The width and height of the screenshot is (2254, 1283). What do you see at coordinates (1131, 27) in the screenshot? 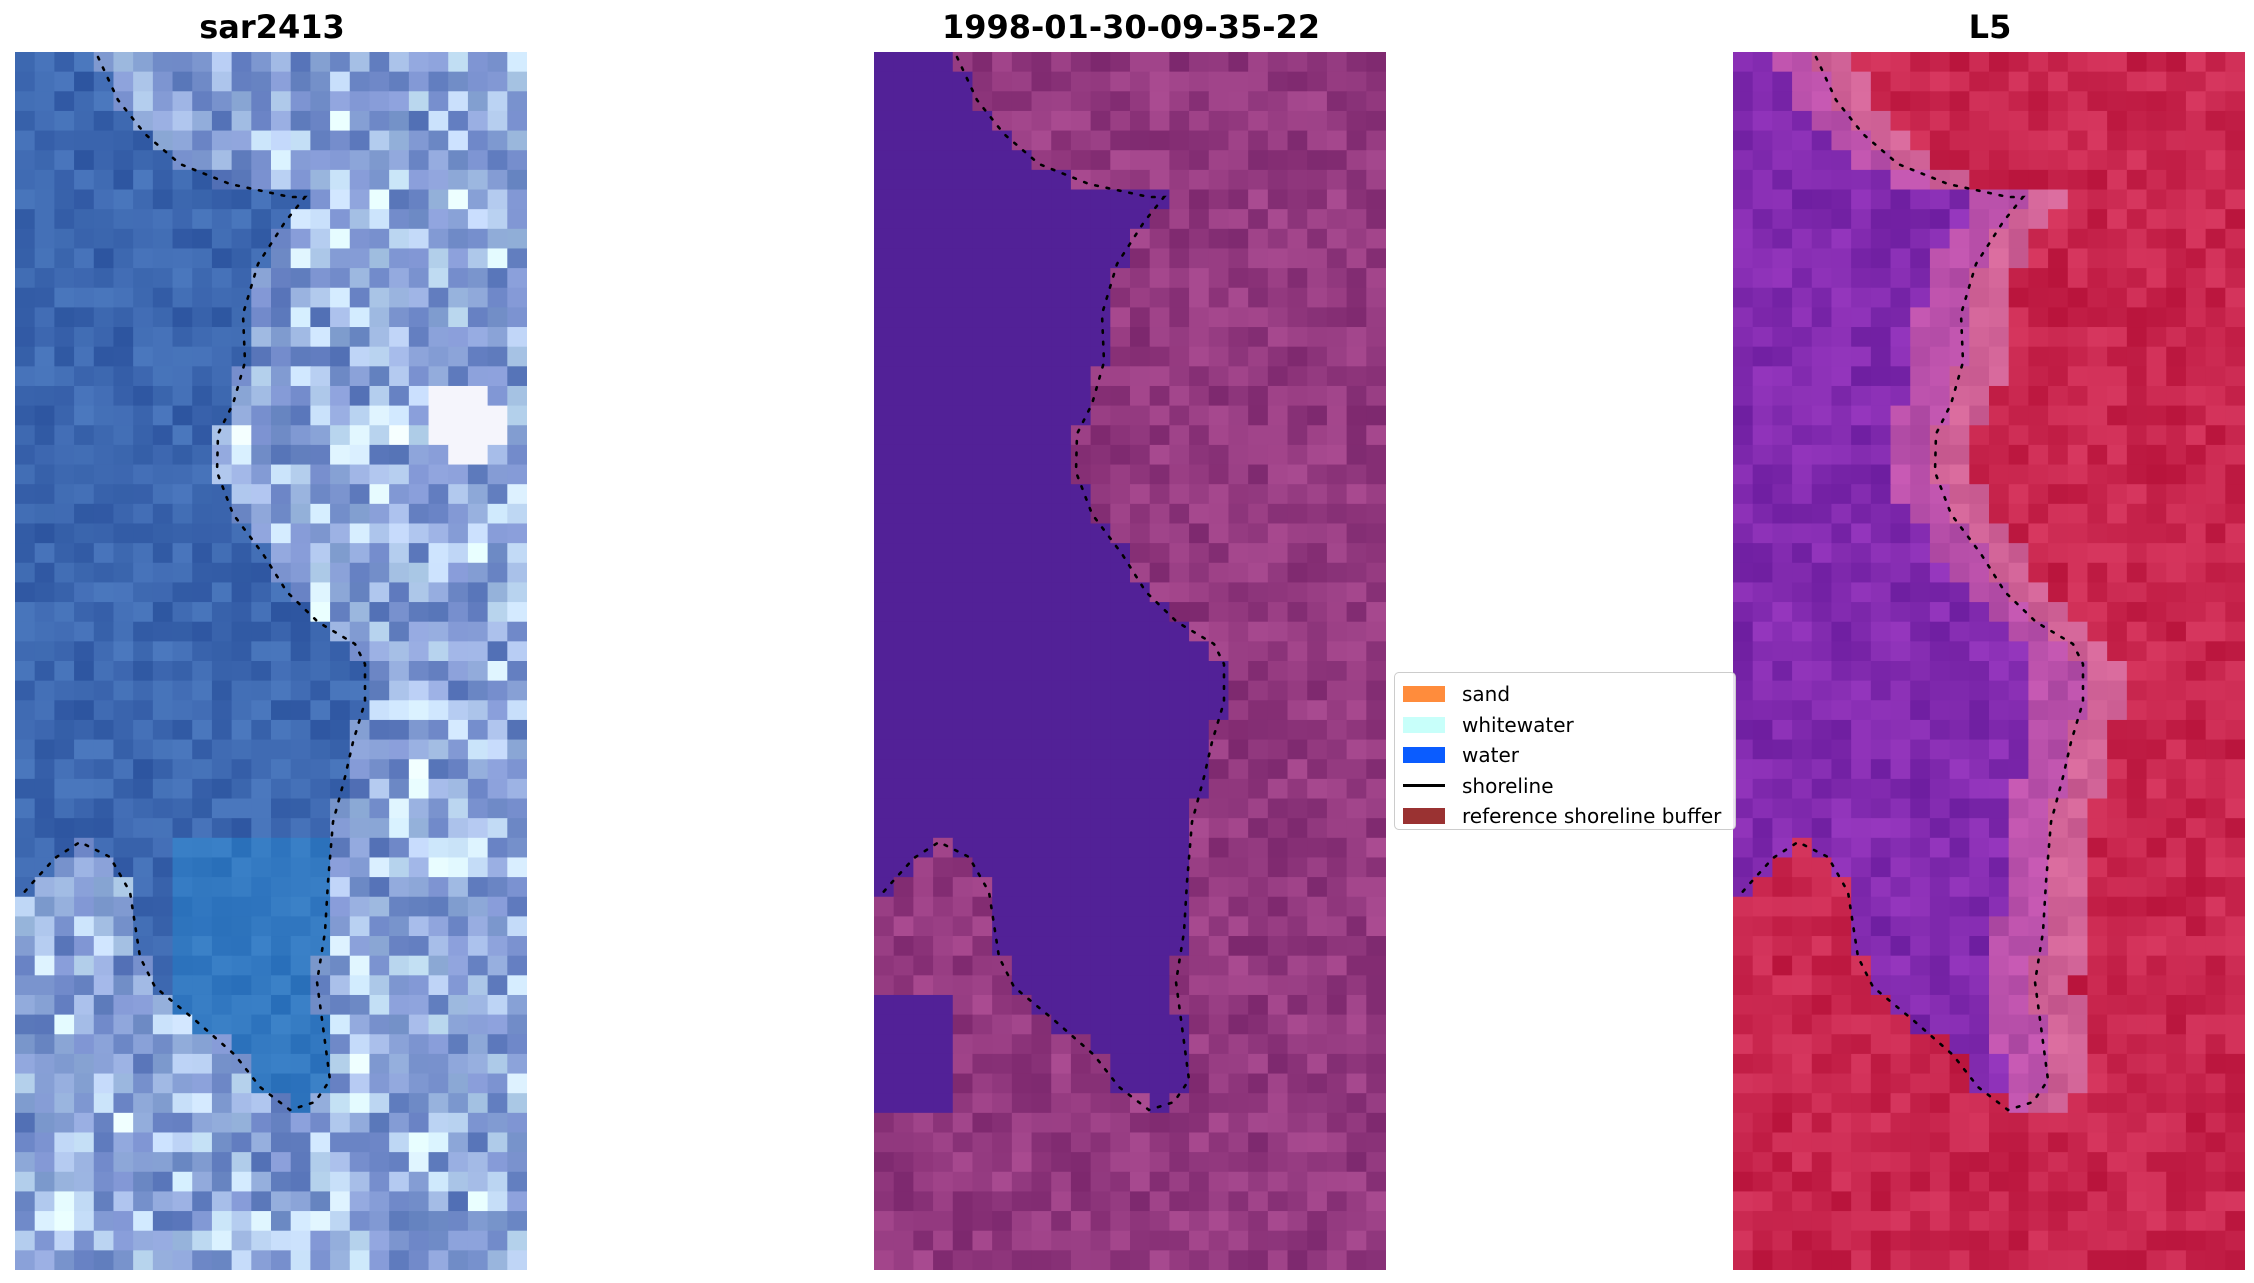
I see `panel-title-classified: 1998-01-30-09-35-22` at bounding box center [1131, 27].